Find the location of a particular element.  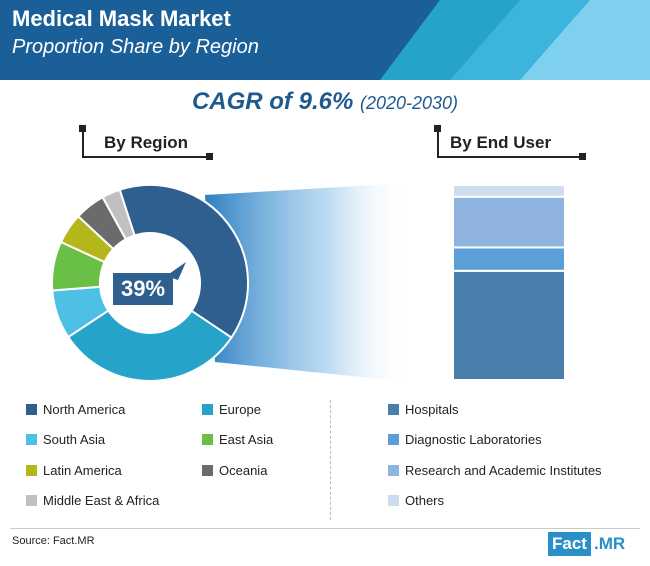

legend-label: Research and Academic Institutes is located at coordinates (503, 470).